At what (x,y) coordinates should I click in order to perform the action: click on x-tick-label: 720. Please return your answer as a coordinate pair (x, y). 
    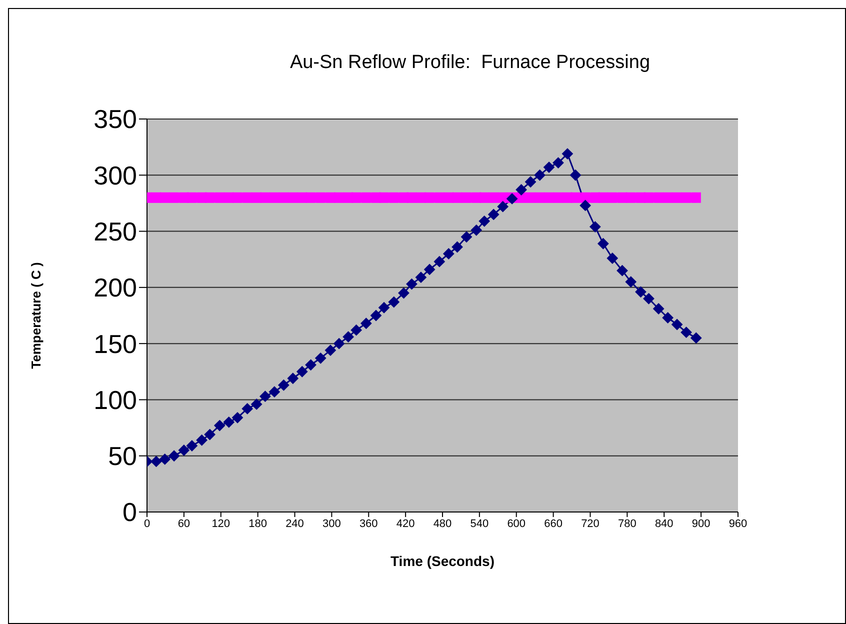
    Looking at the image, I should click on (590, 524).